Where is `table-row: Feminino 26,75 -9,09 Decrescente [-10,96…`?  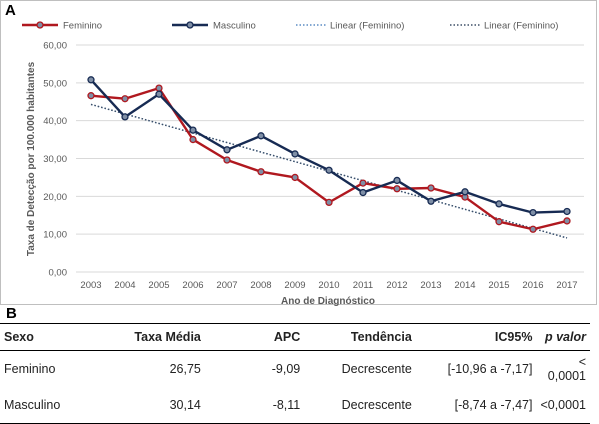
table-row: Feminino 26,75 -9,09 Decrescente [-10,96… is located at coordinates (295, 369).